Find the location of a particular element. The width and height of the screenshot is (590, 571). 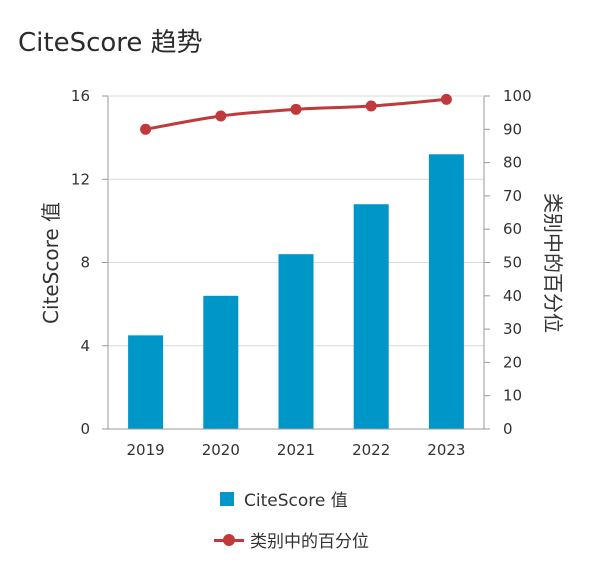

bar-2019 is located at coordinates (146, 382).